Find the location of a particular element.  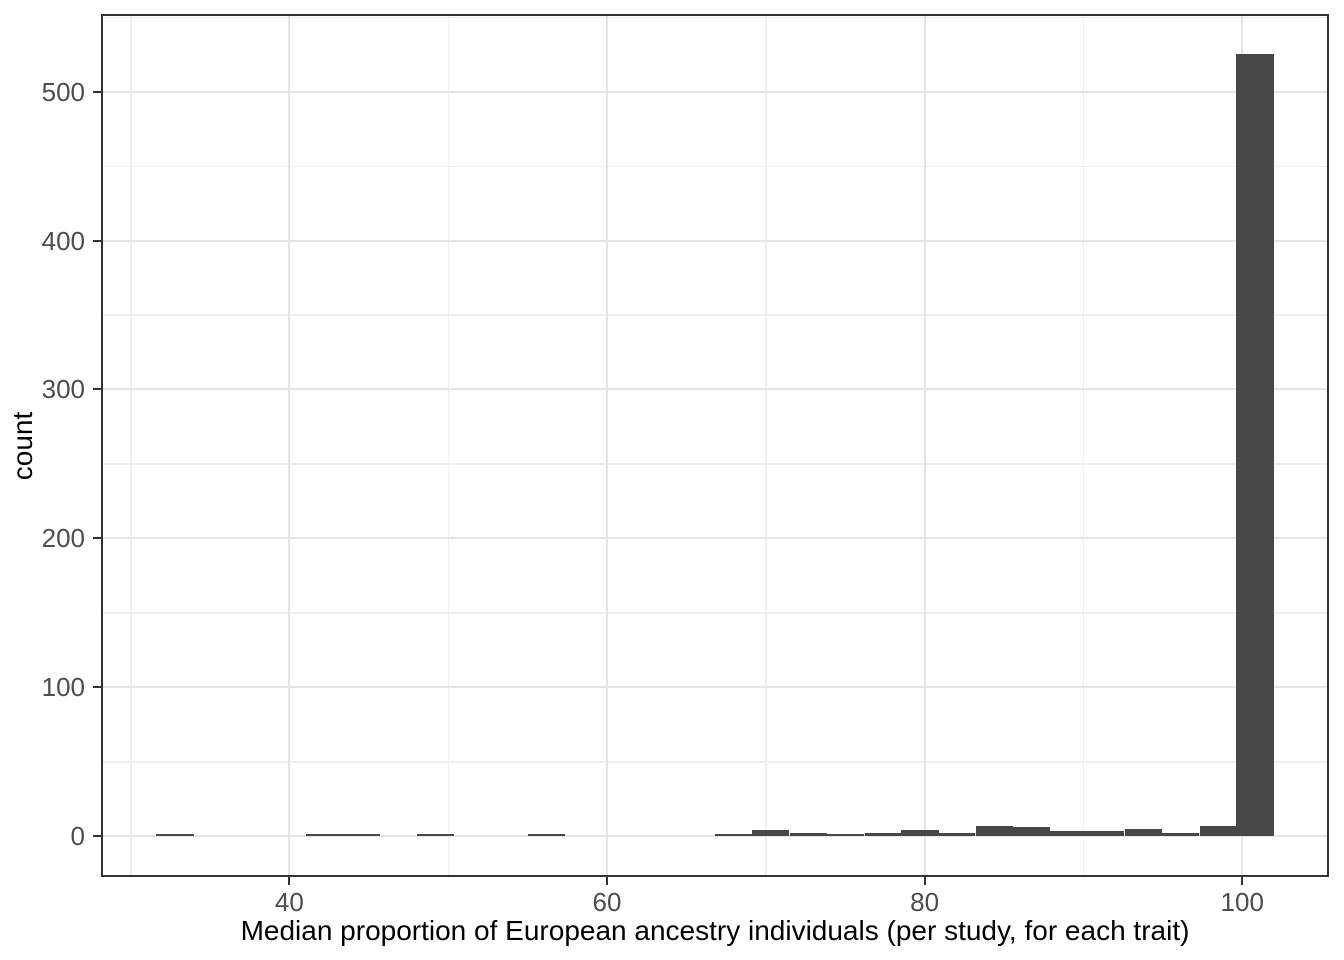

y-axis-tick-label: 200 is located at coordinates (63, 538).